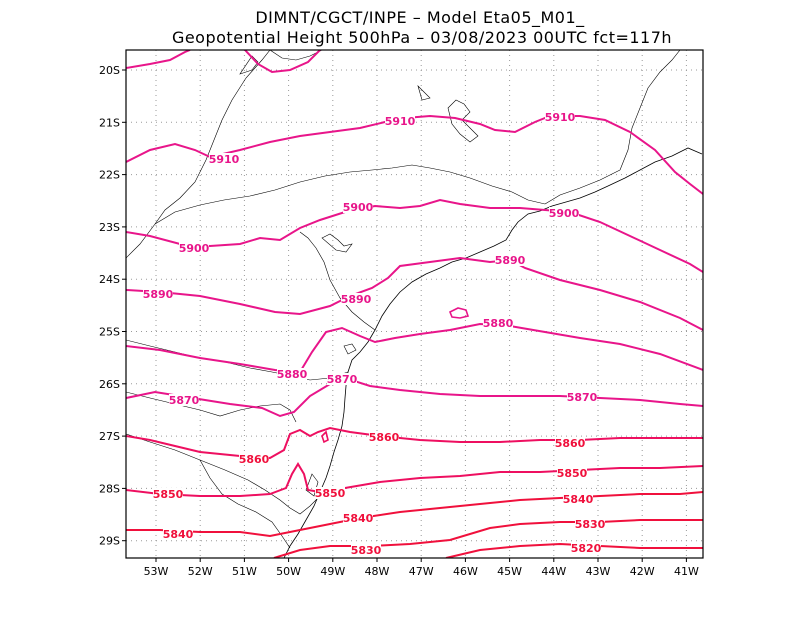  Describe the element at coordinates (325, 437) in the screenshot. I see `contour-5860-closed` at that location.